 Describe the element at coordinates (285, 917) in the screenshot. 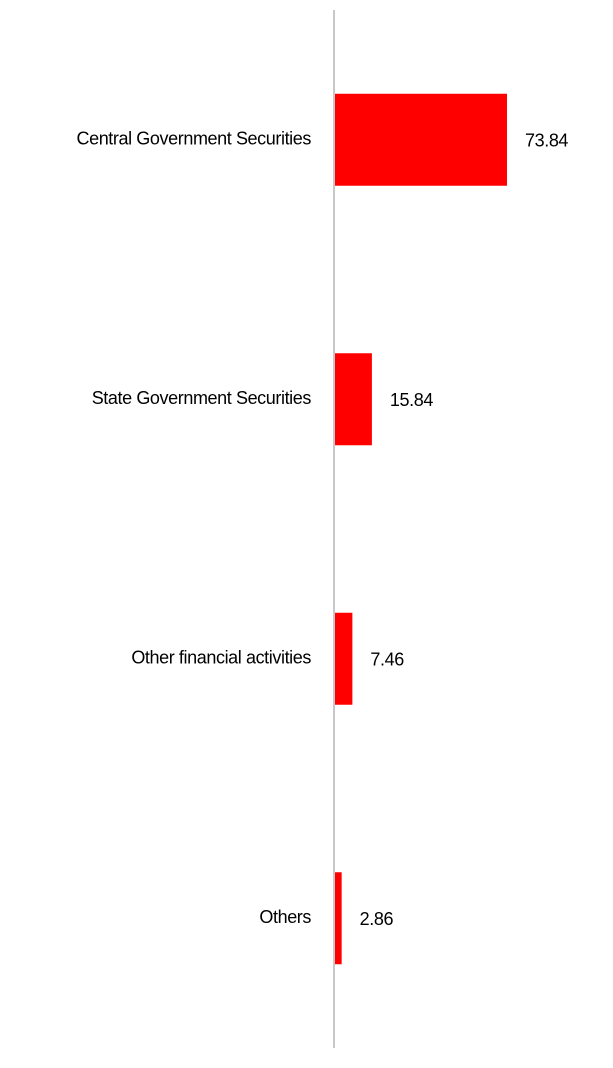

I see `category-label: Others` at that location.